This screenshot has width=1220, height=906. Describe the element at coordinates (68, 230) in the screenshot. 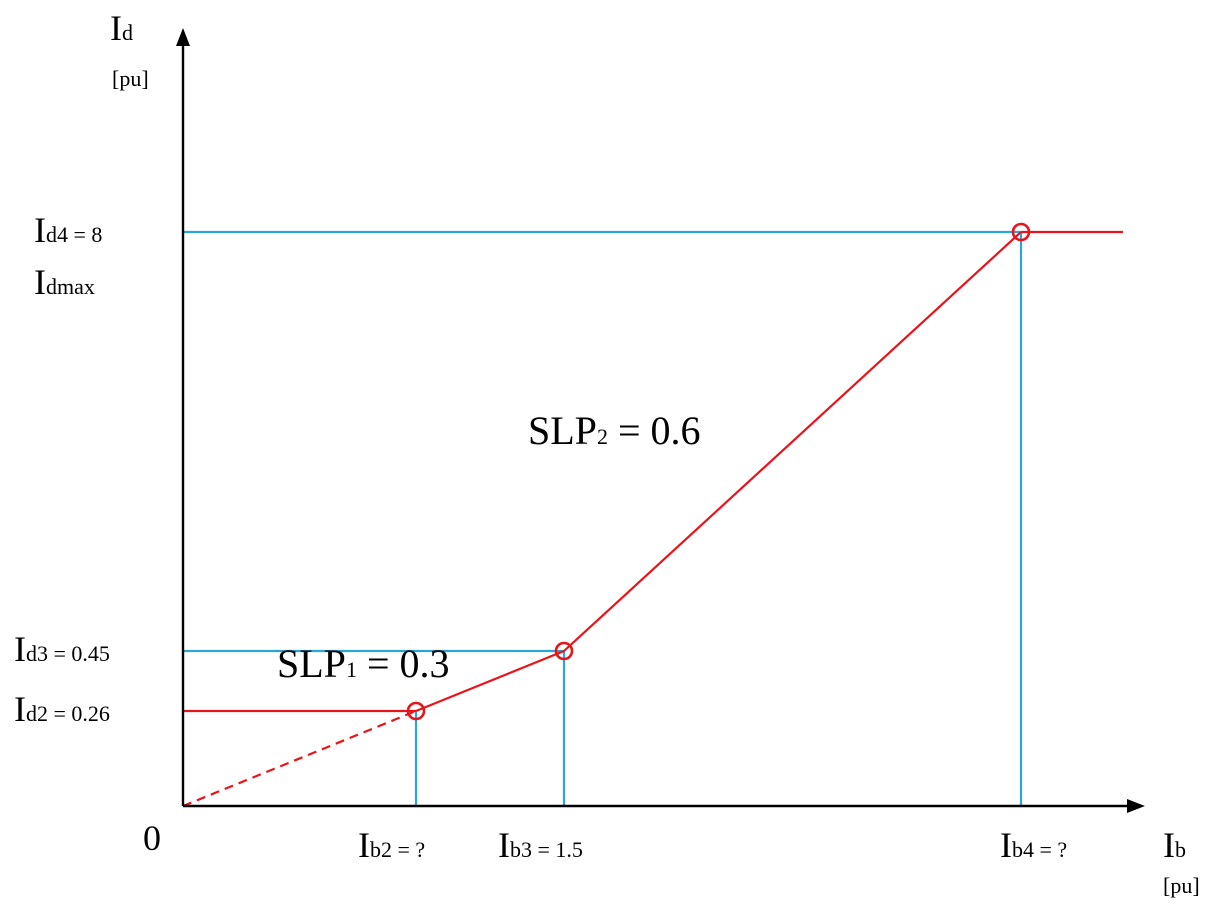

I see `id4-label: Id4 = 8` at that location.